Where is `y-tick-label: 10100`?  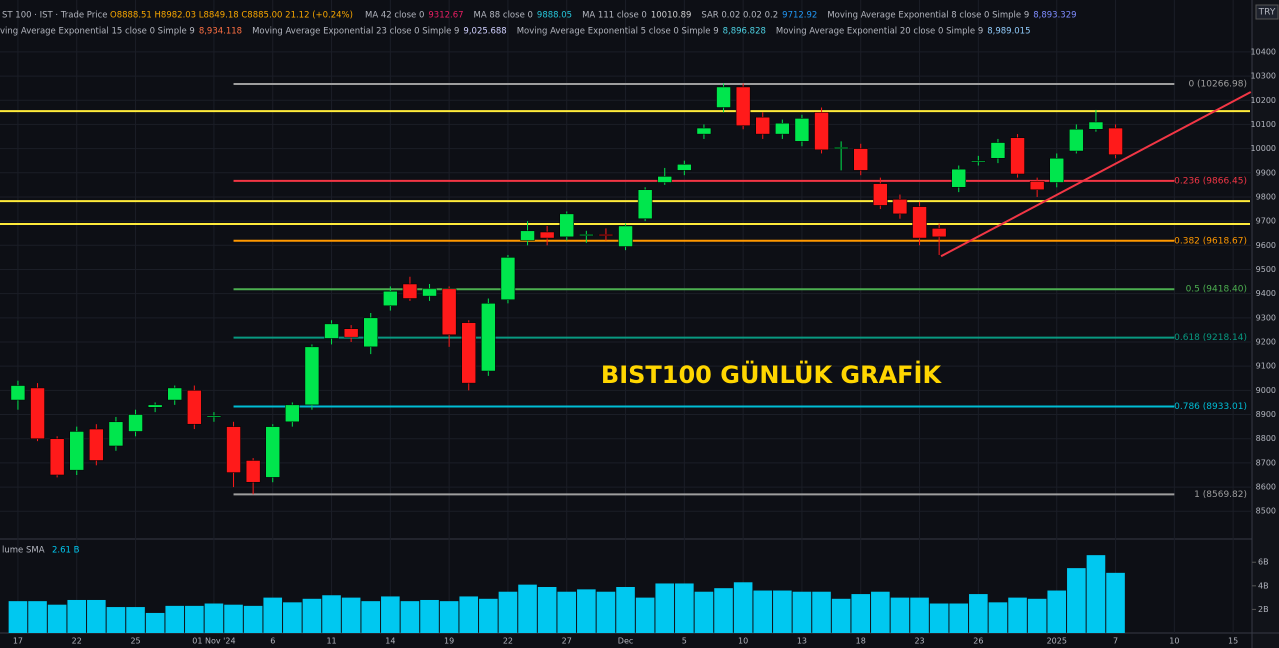 y-tick-label: 10100 is located at coordinates (1263, 124).